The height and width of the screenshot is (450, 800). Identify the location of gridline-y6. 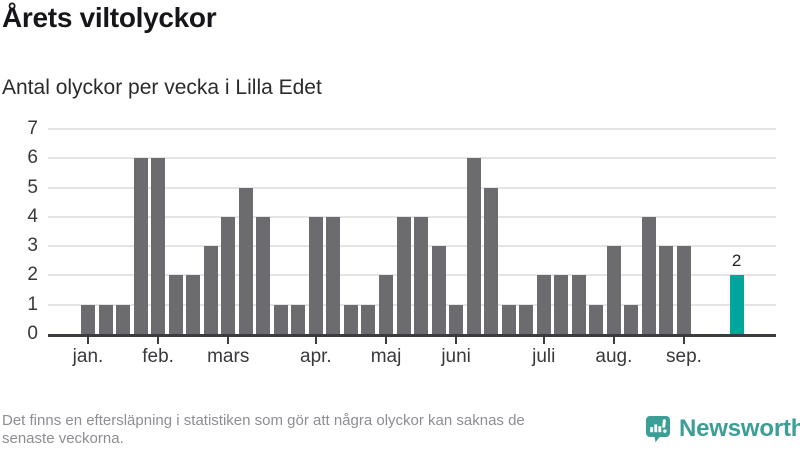
(412, 158).